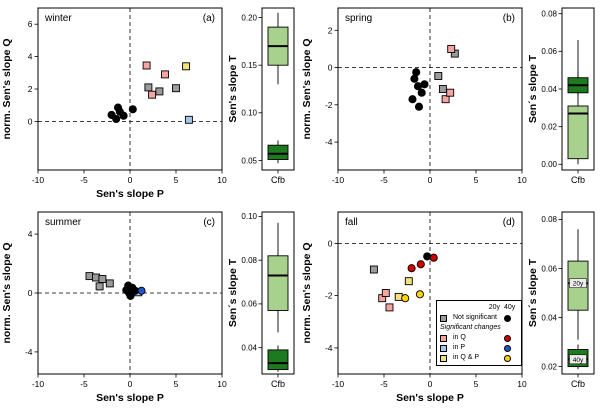  Describe the element at coordinates (30, 89) in the screenshot. I see `svg-text: 2` at that location.